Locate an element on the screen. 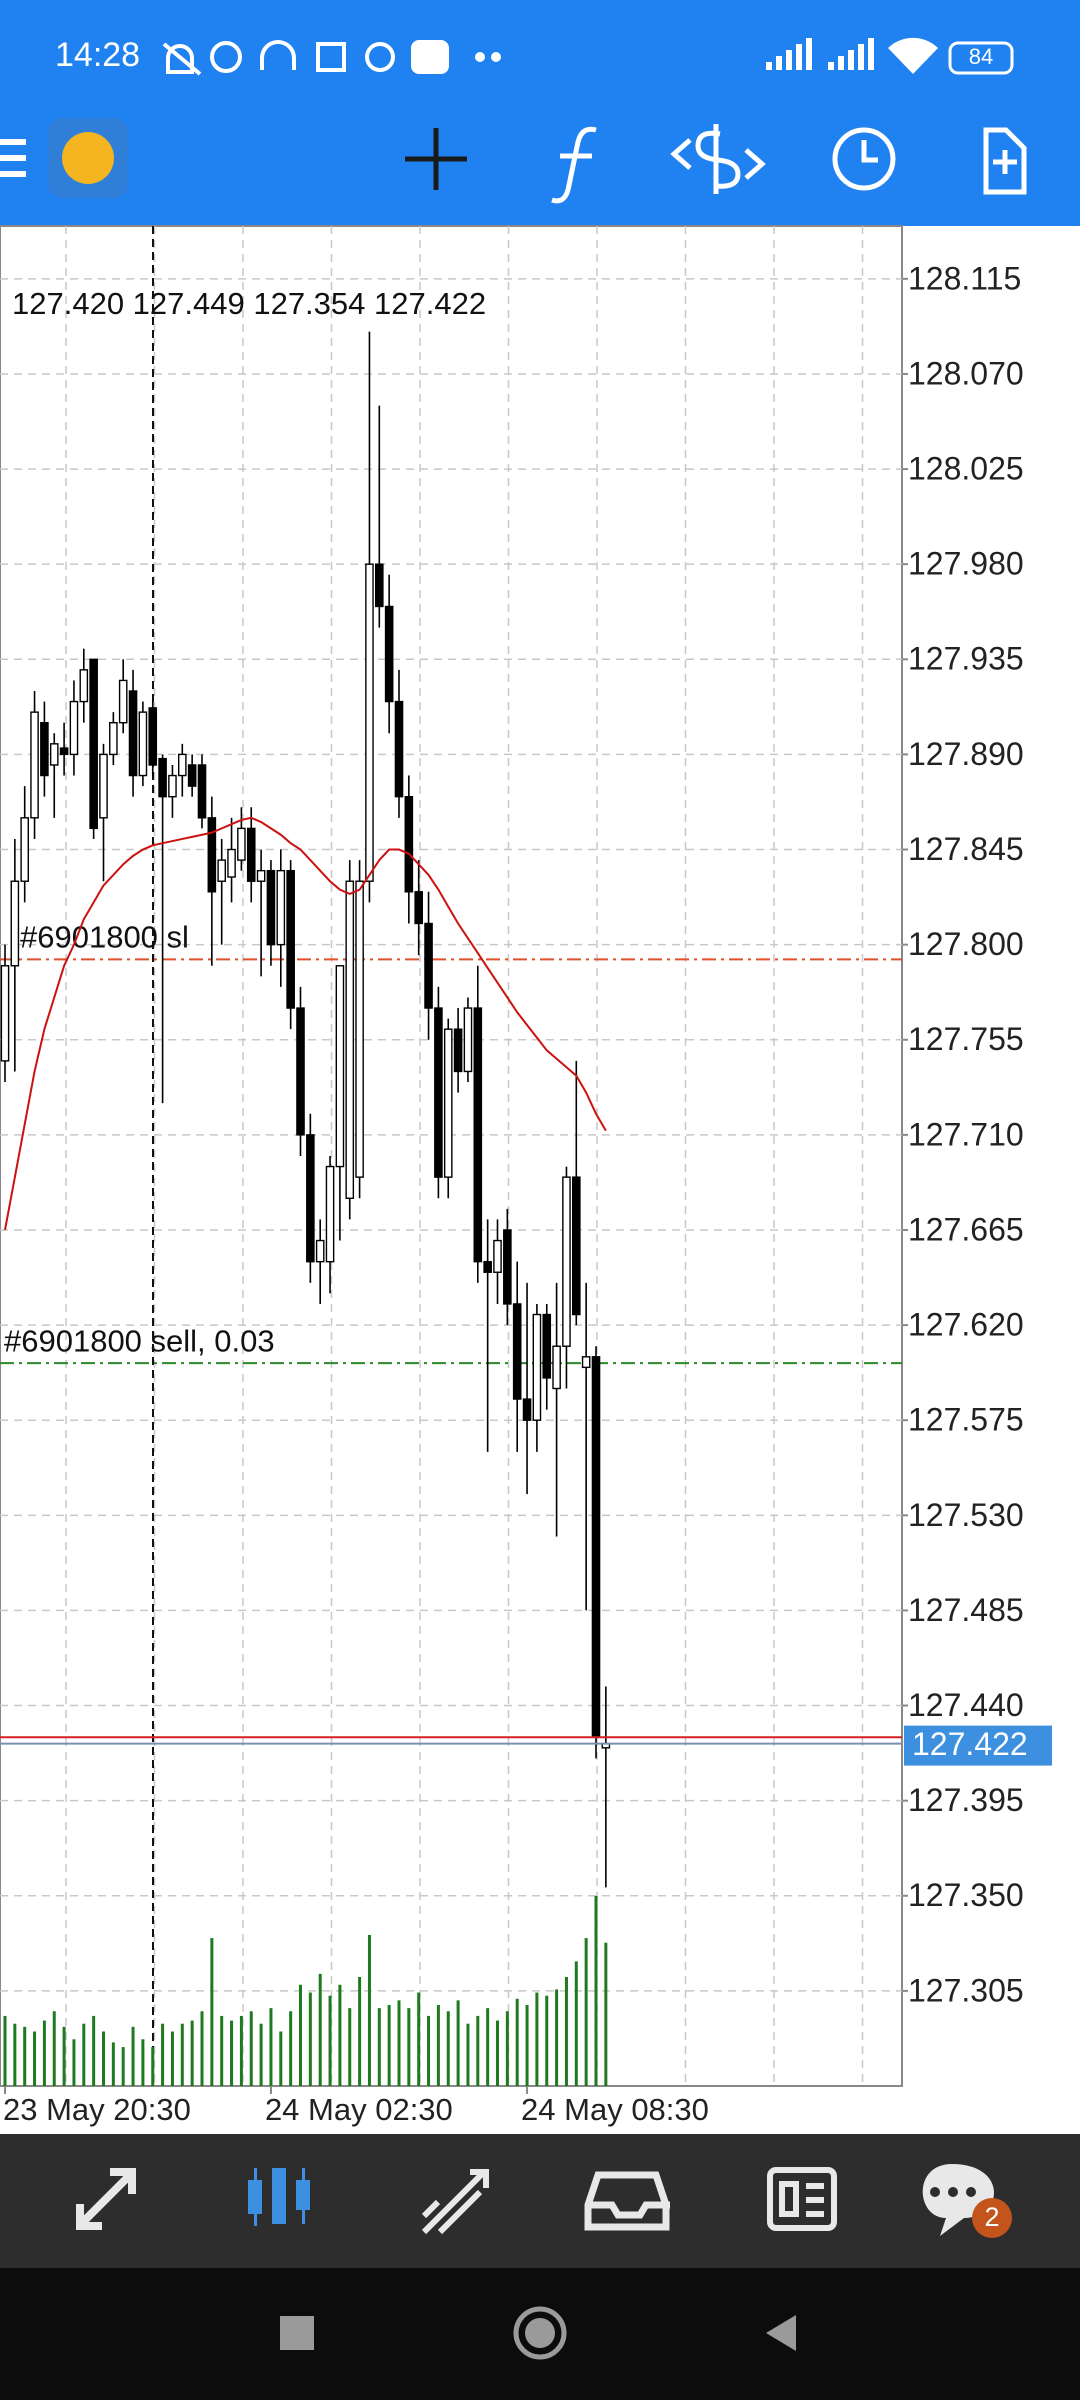 The height and width of the screenshot is (2400, 1080). y-tick-label: 128.115 is located at coordinates (964, 278).